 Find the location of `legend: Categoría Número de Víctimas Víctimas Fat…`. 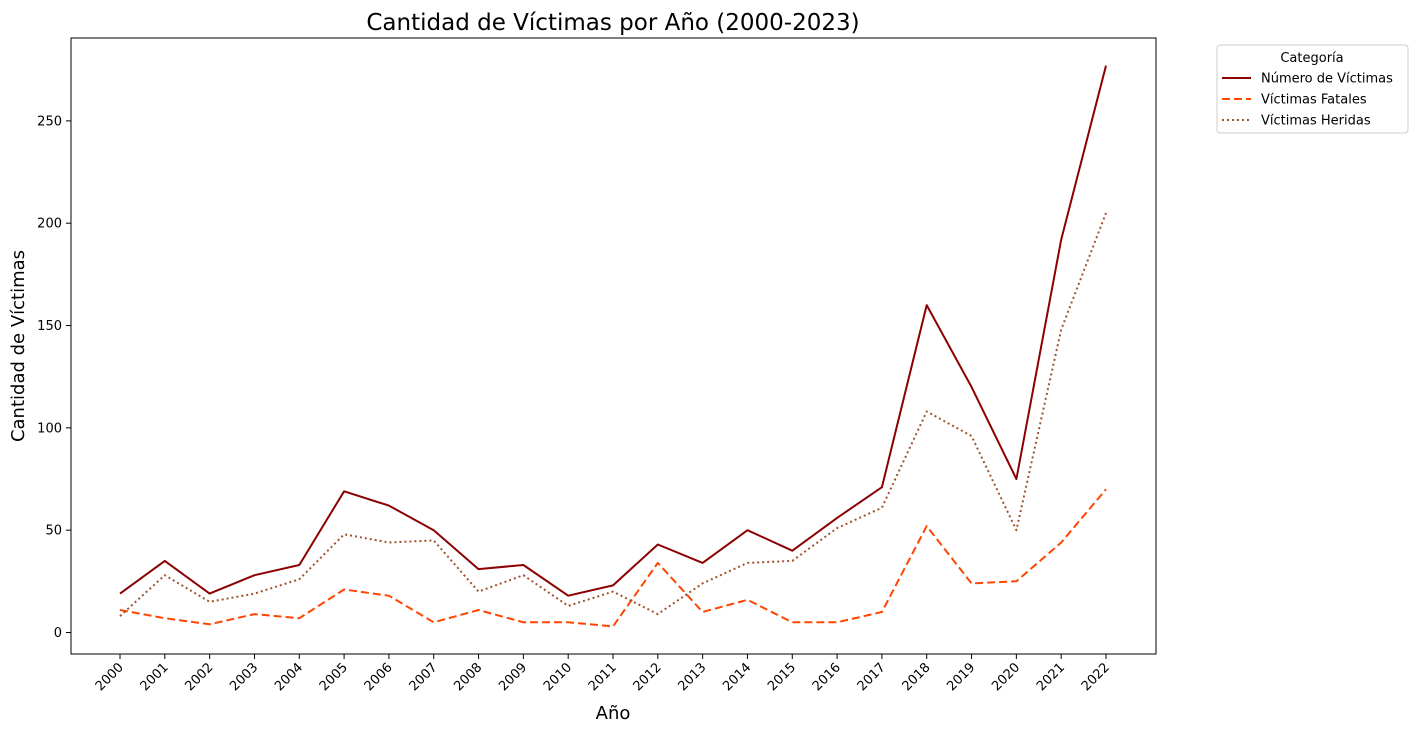

legend: Categoría Número de Víctimas Víctimas Fat… is located at coordinates (1312, 89).